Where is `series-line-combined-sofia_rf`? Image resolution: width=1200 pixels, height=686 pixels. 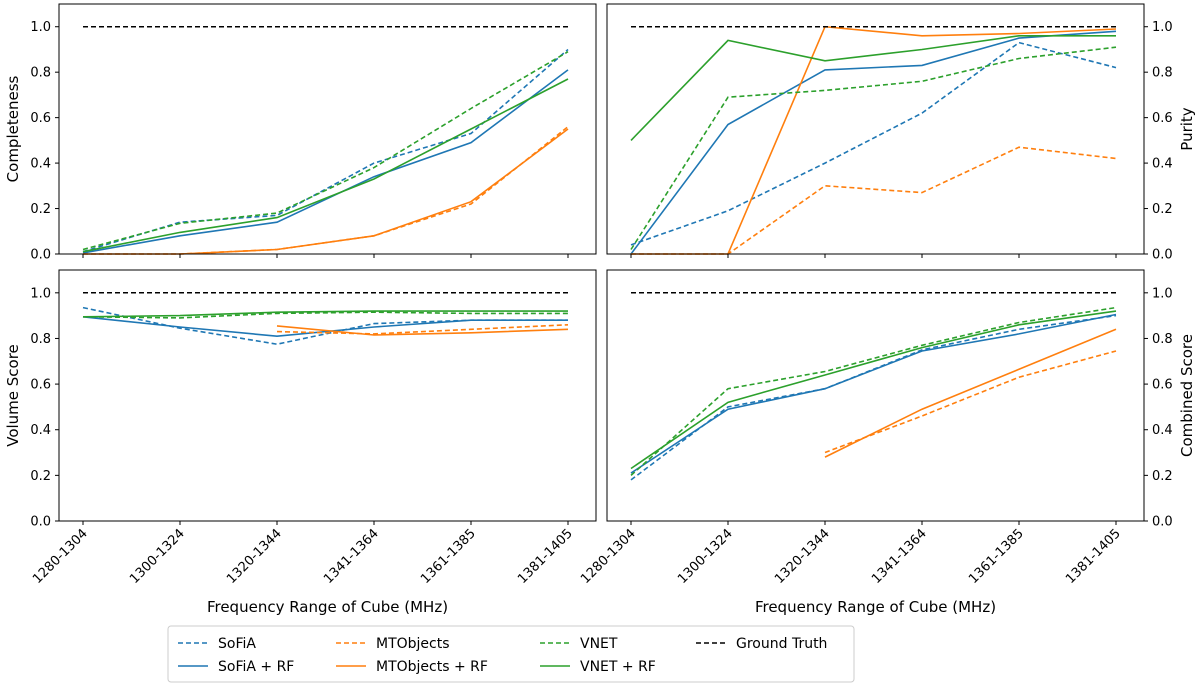 series-line-combined-sofia_rf is located at coordinates (873, 393).